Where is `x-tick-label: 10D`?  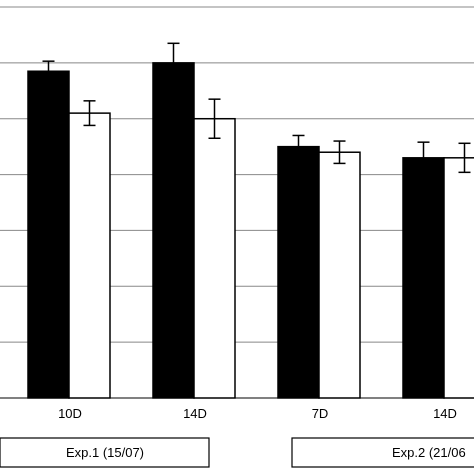
x-tick-label: 10D is located at coordinates (70, 413).